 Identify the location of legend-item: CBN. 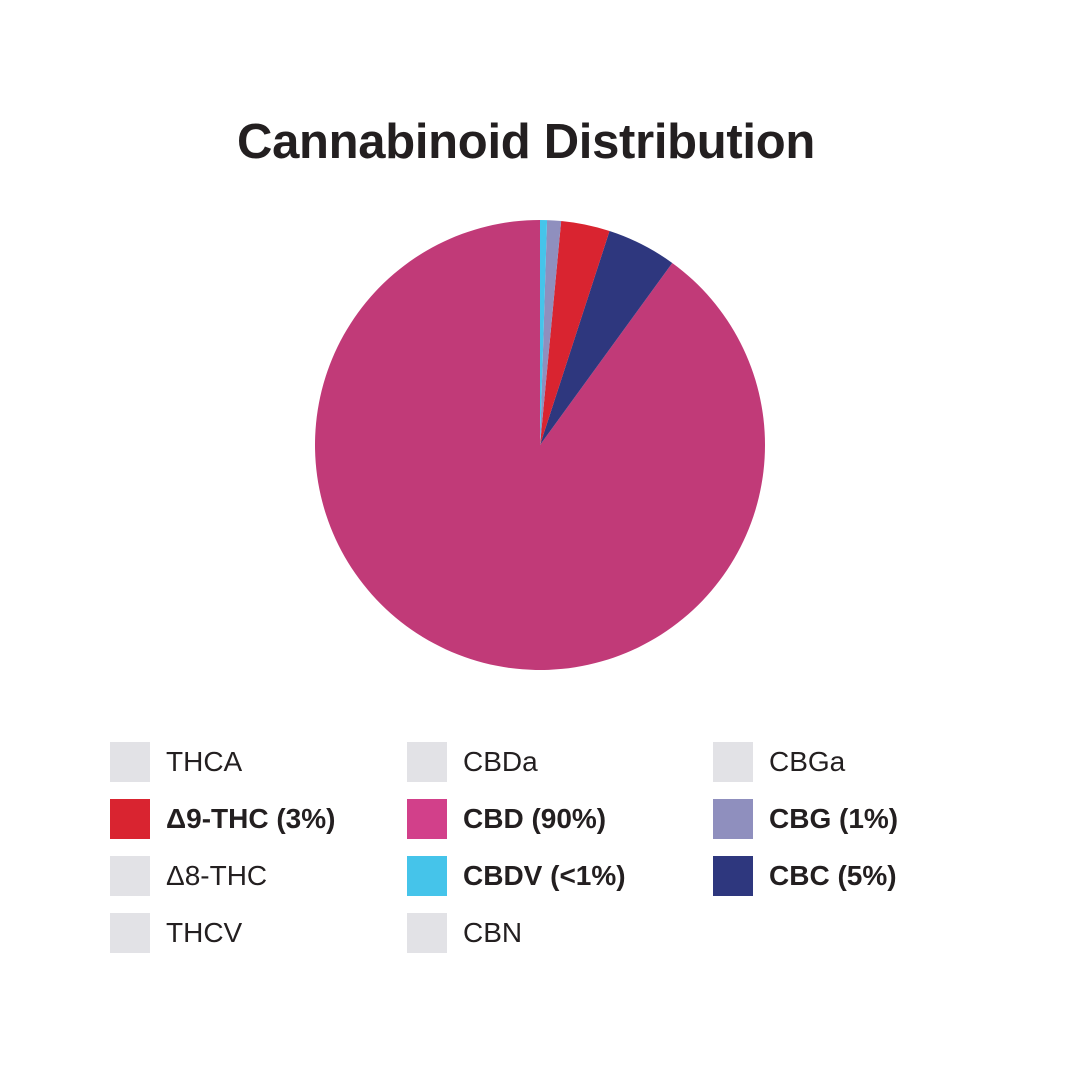
(464, 933).